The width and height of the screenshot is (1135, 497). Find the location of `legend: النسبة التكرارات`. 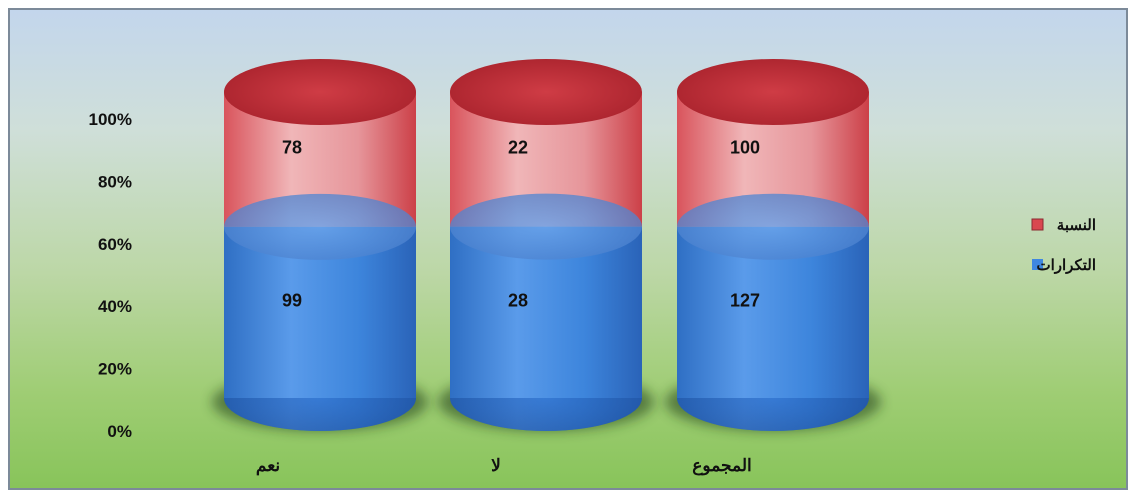

legend: النسبة التكرارات is located at coordinates (1063, 245).